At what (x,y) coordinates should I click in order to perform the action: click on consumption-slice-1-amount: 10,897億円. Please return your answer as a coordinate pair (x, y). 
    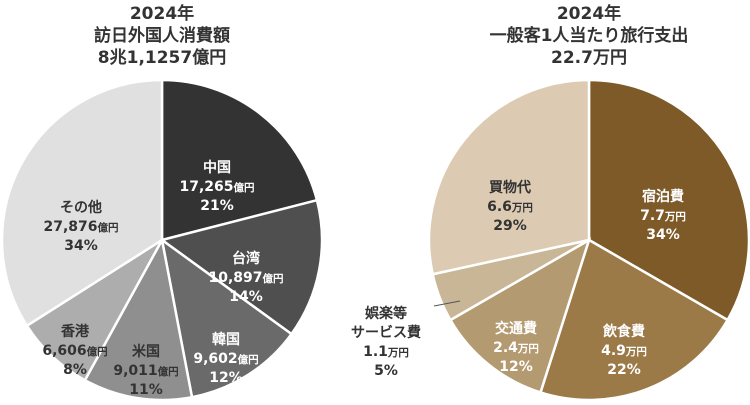
    Looking at the image, I should click on (245, 278).